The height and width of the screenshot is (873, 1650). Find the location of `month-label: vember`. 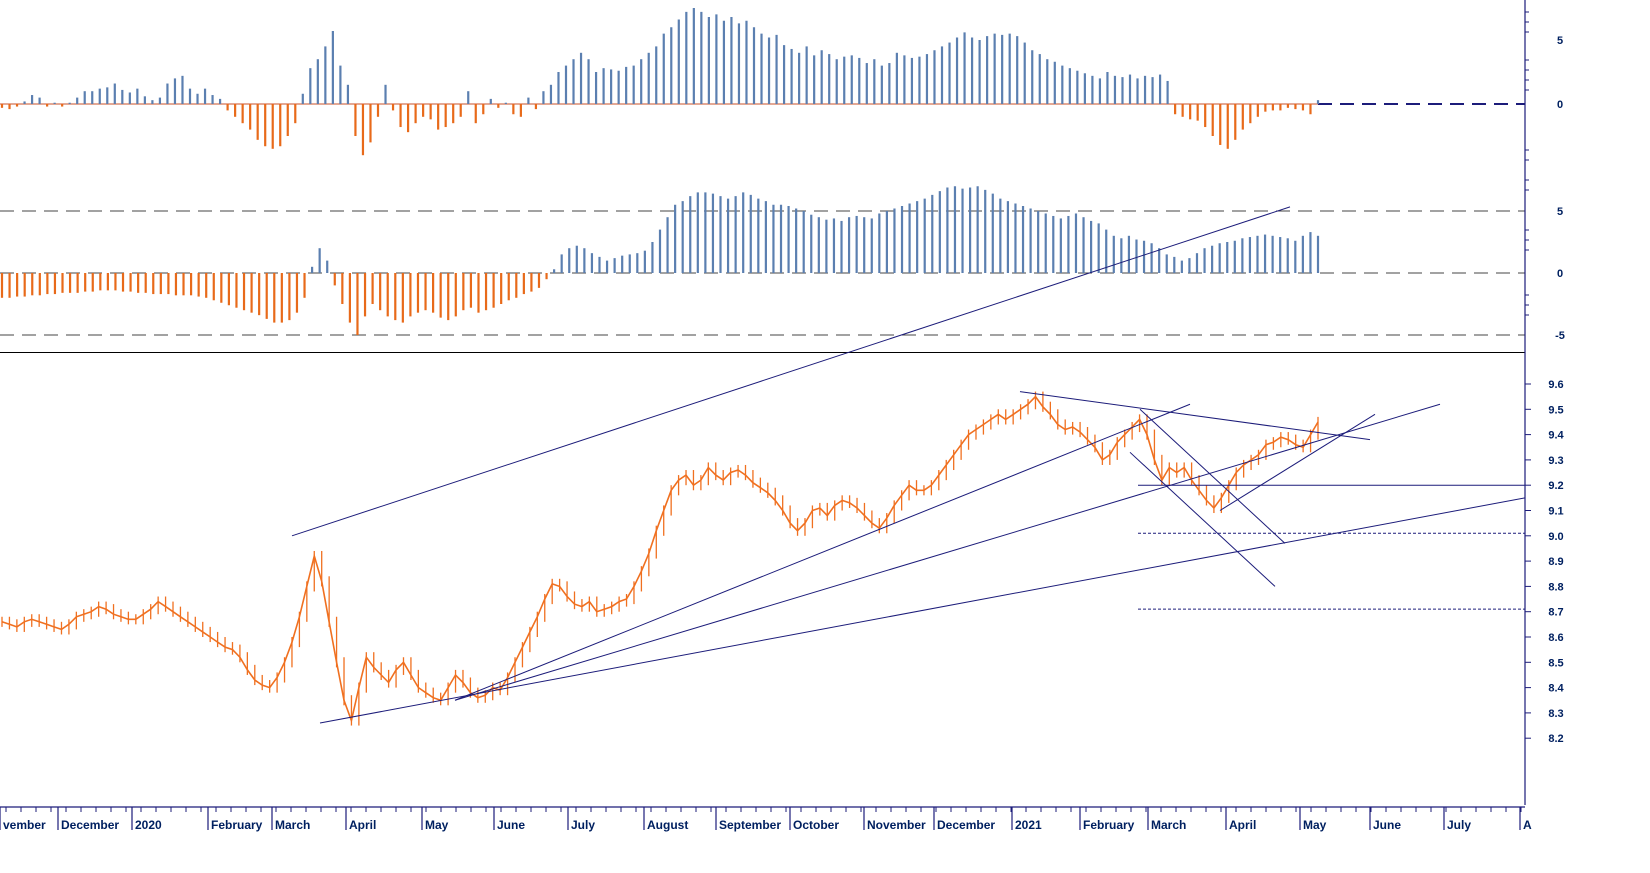

month-label: vember is located at coordinates (24, 825).